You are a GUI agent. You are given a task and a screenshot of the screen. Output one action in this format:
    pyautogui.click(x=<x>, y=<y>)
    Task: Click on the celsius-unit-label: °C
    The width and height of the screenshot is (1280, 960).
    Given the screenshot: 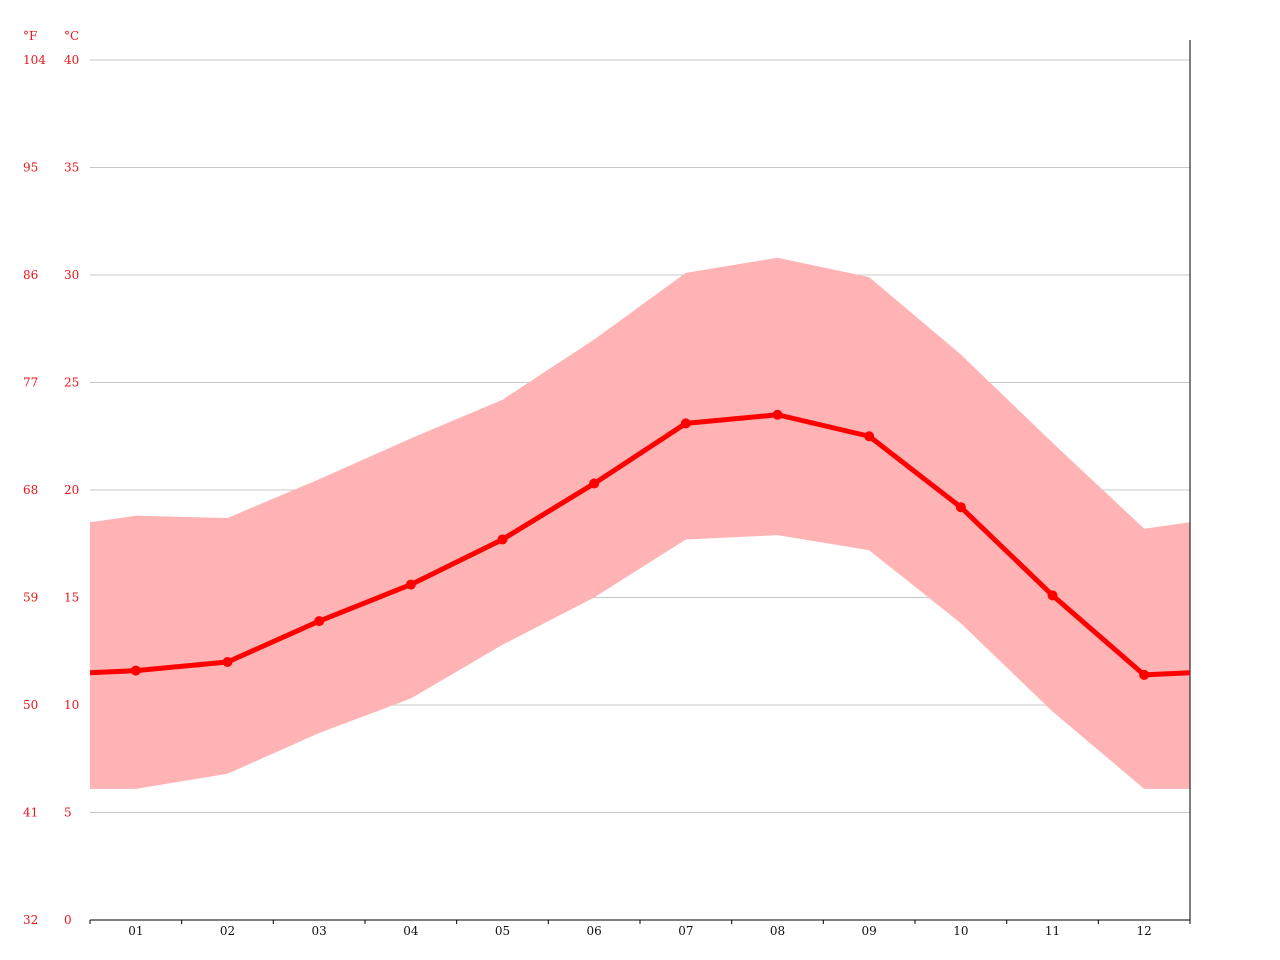 What is the action you would take?
    pyautogui.click(x=71, y=36)
    